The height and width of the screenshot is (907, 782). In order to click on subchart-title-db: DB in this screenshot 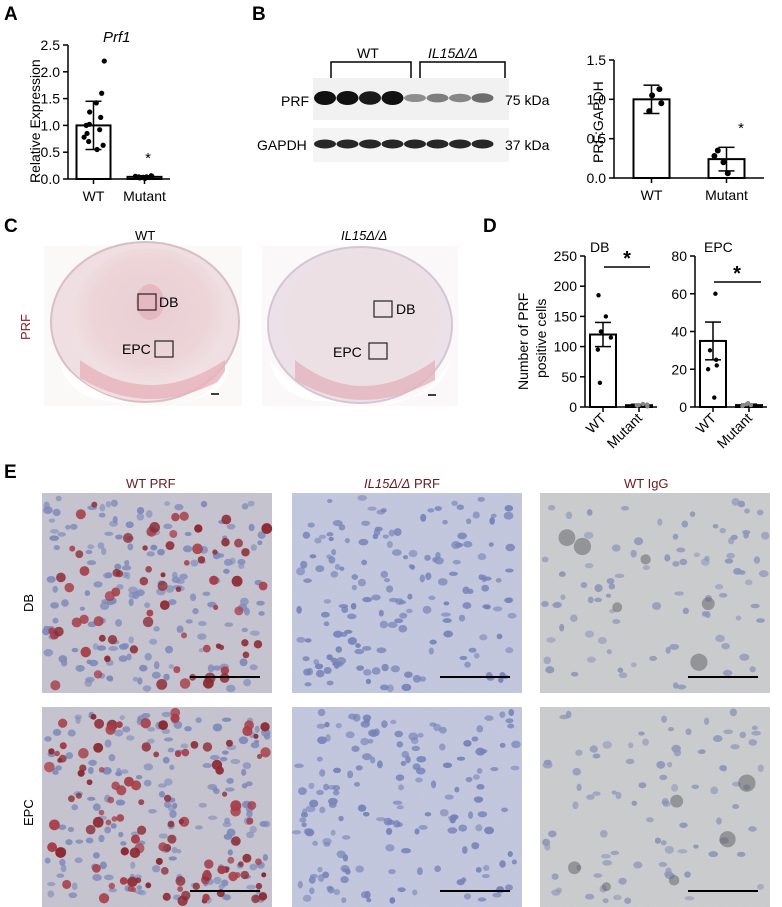, I will do `click(599, 247)`.